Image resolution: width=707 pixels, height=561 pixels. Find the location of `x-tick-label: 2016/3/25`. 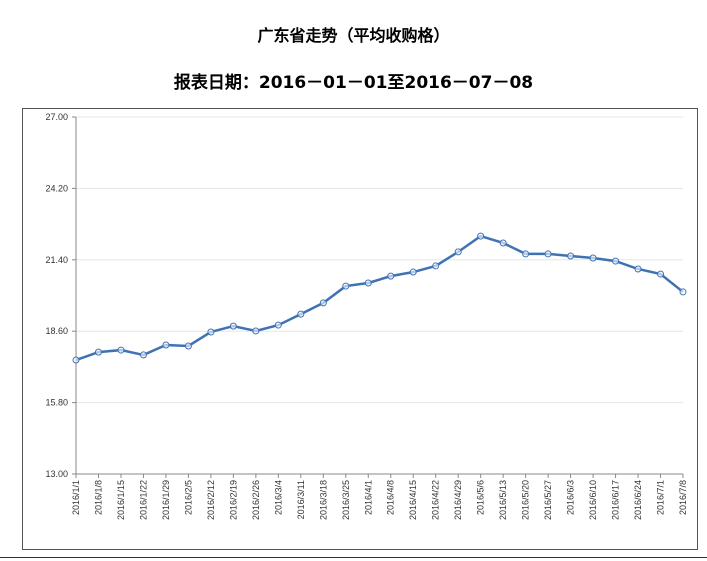

x-tick-label: 2016/3/25 is located at coordinates (346, 500).